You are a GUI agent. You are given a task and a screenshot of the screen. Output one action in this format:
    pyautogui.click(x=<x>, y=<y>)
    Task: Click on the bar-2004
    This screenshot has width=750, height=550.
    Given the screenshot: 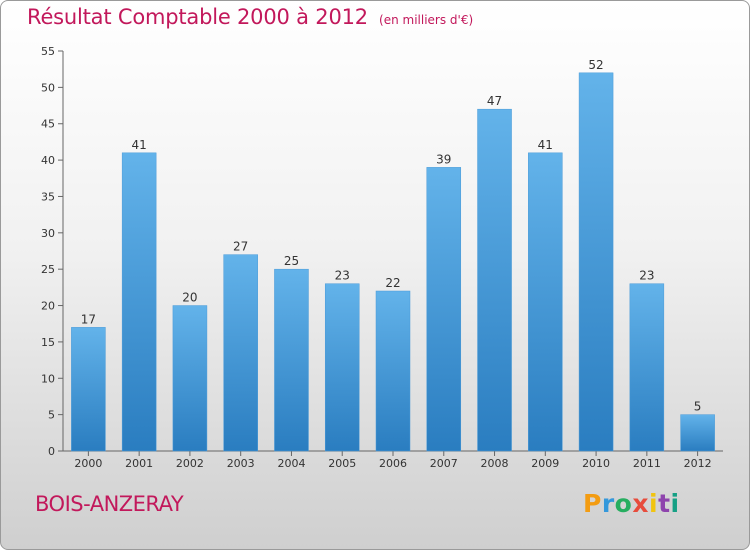 What is the action you would take?
    pyautogui.click(x=291, y=360)
    